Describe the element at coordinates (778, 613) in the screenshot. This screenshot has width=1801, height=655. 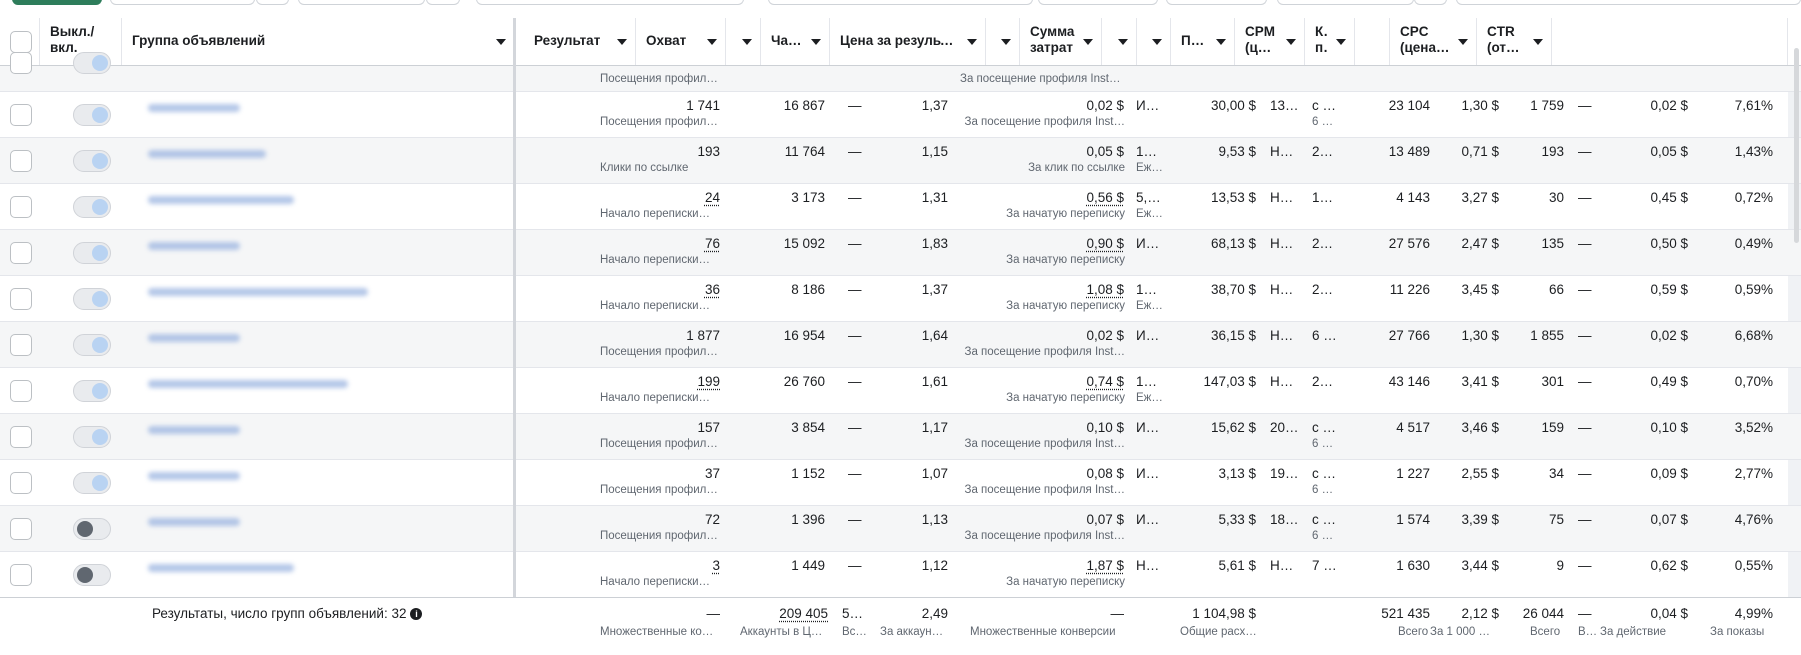
I see `summary-reach: 209 405` at that location.